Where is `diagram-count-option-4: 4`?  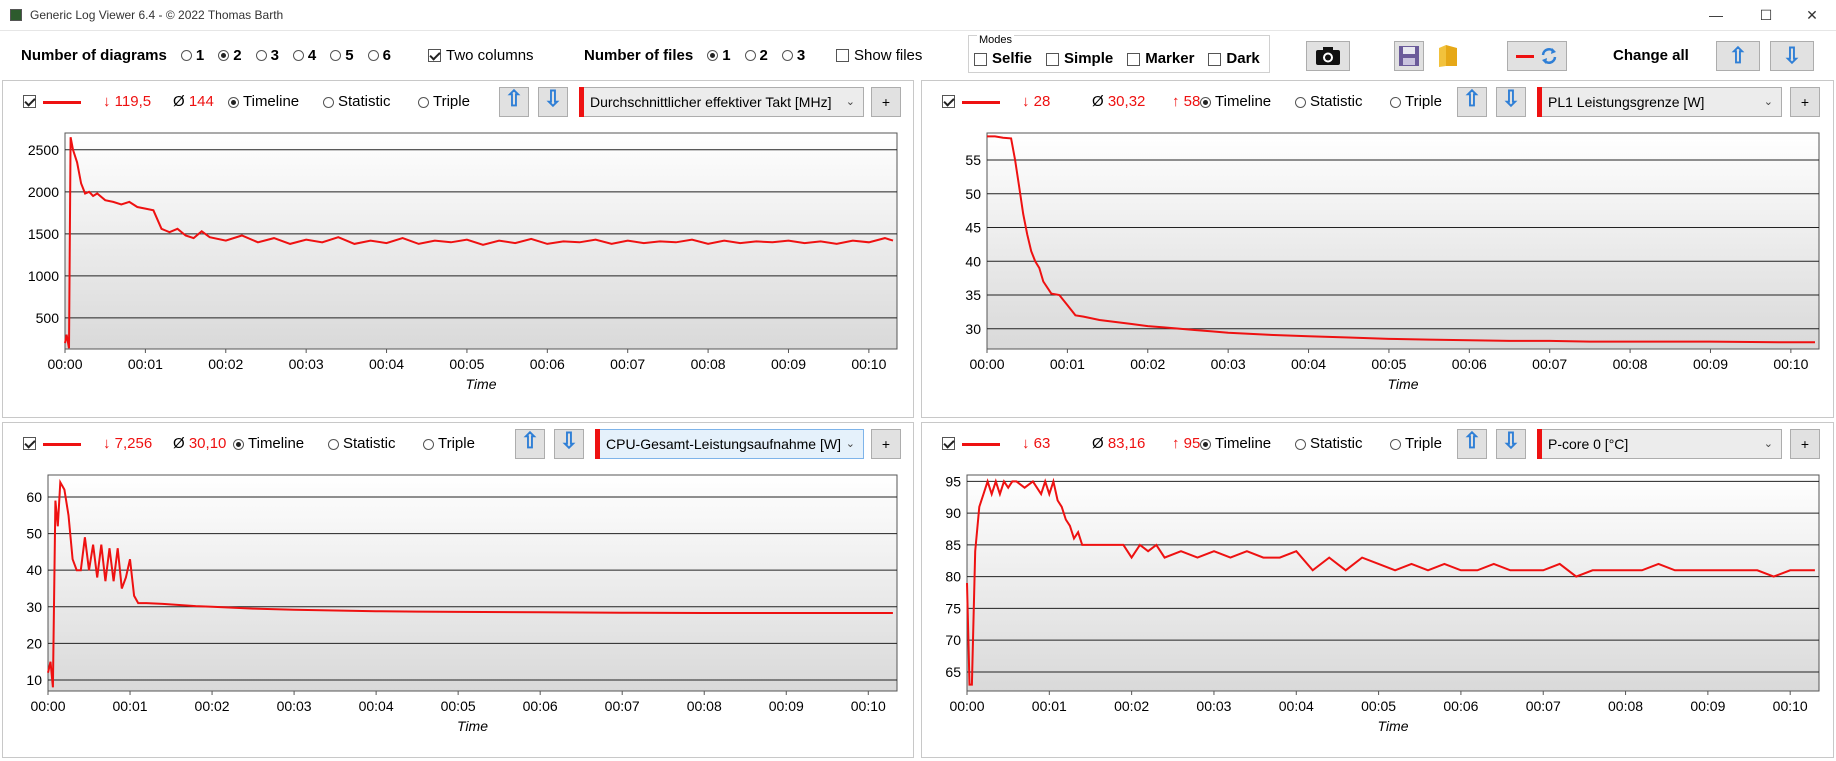
diagram-count-option-4: 4 is located at coordinates (300, 55).